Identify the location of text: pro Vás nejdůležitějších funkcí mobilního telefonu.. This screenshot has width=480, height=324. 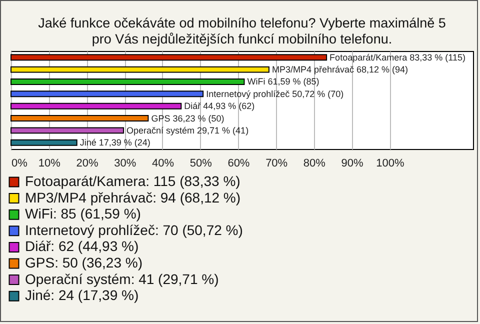
(242, 39).